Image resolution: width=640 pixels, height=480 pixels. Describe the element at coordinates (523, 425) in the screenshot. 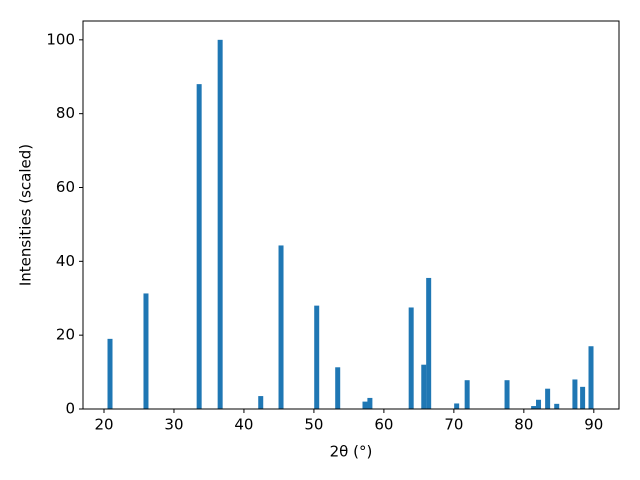

I see `x-tick-label: 80` at that location.